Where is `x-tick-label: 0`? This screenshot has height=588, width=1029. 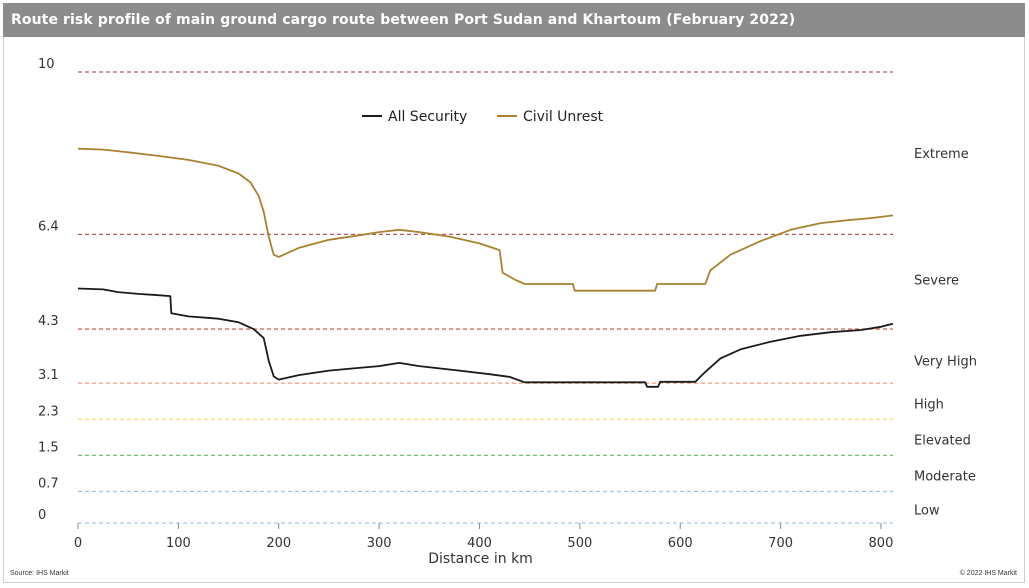 x-tick-label: 0 is located at coordinates (78, 543).